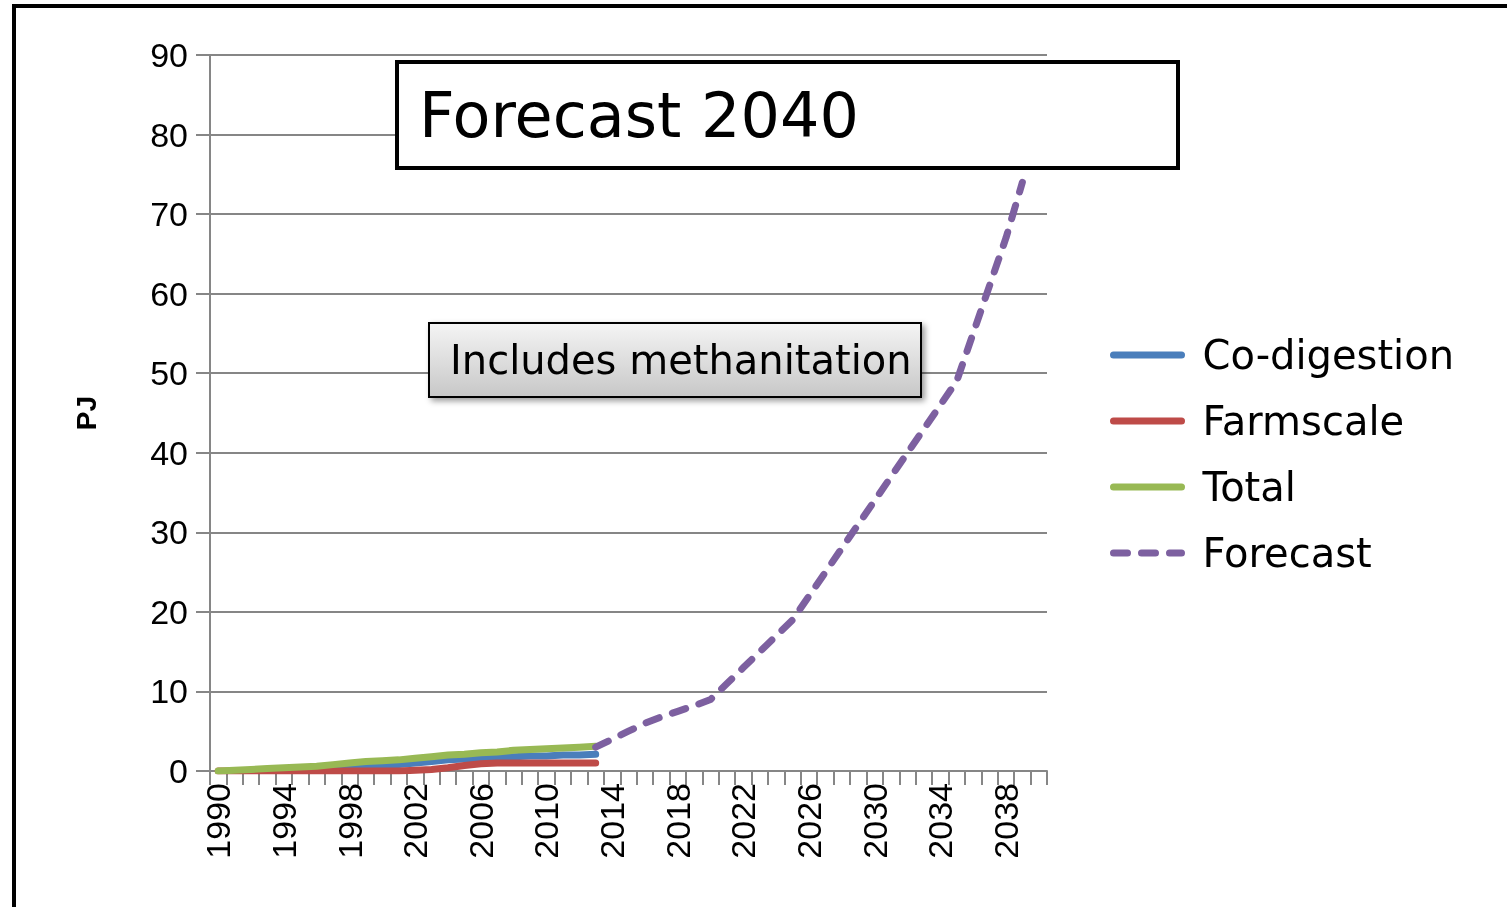  I want to click on x-tick-label: 2018, so click(677, 821).